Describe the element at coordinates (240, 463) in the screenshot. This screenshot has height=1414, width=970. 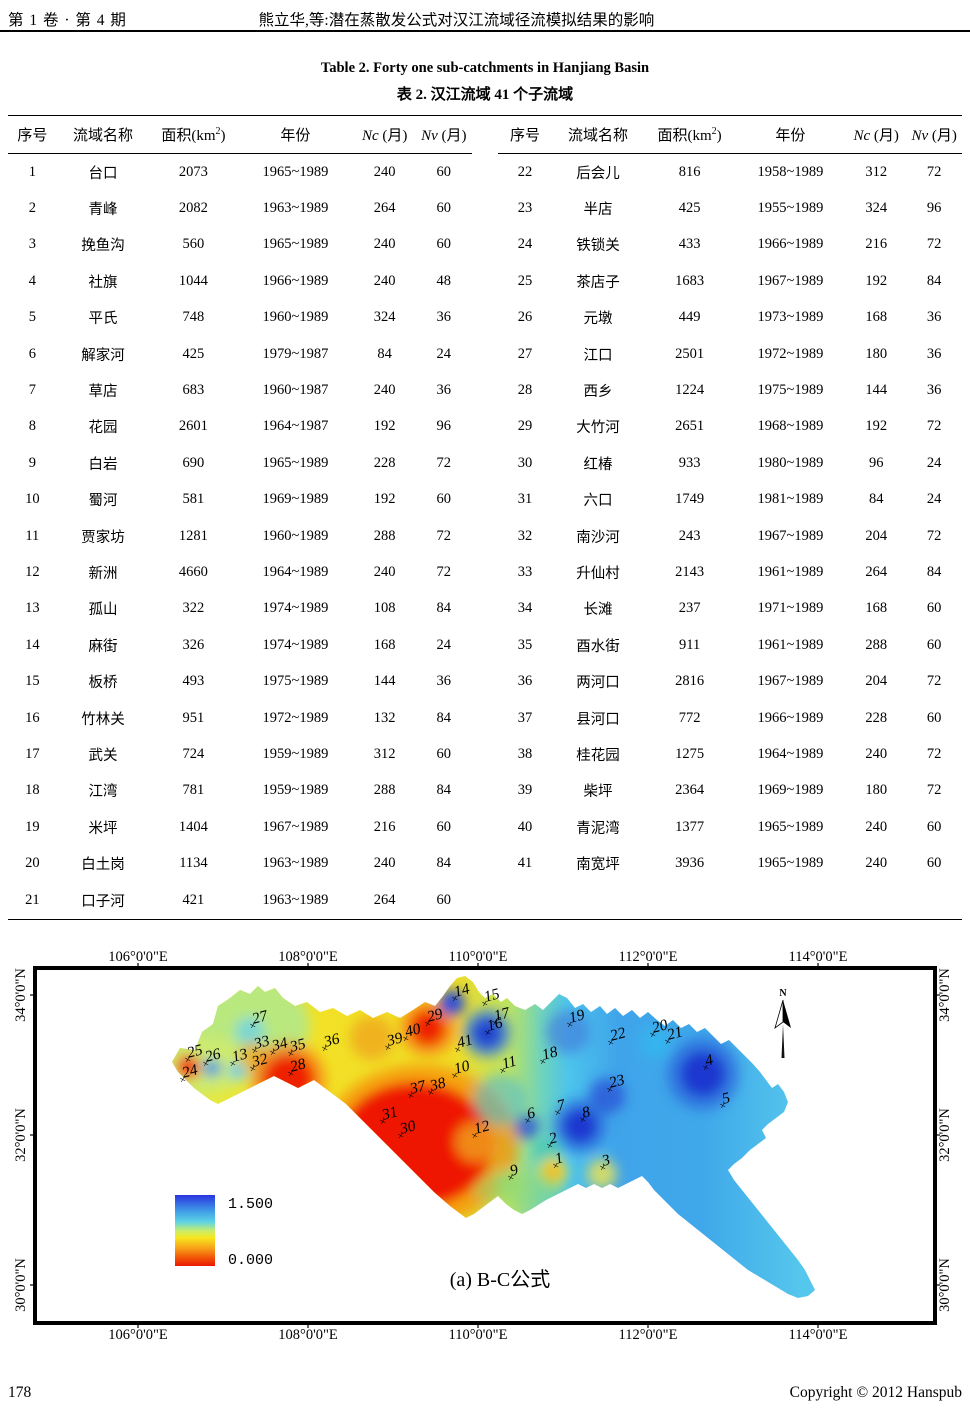
I see `table-row: 9 白岩 690 1965~1989 228 72` at that location.